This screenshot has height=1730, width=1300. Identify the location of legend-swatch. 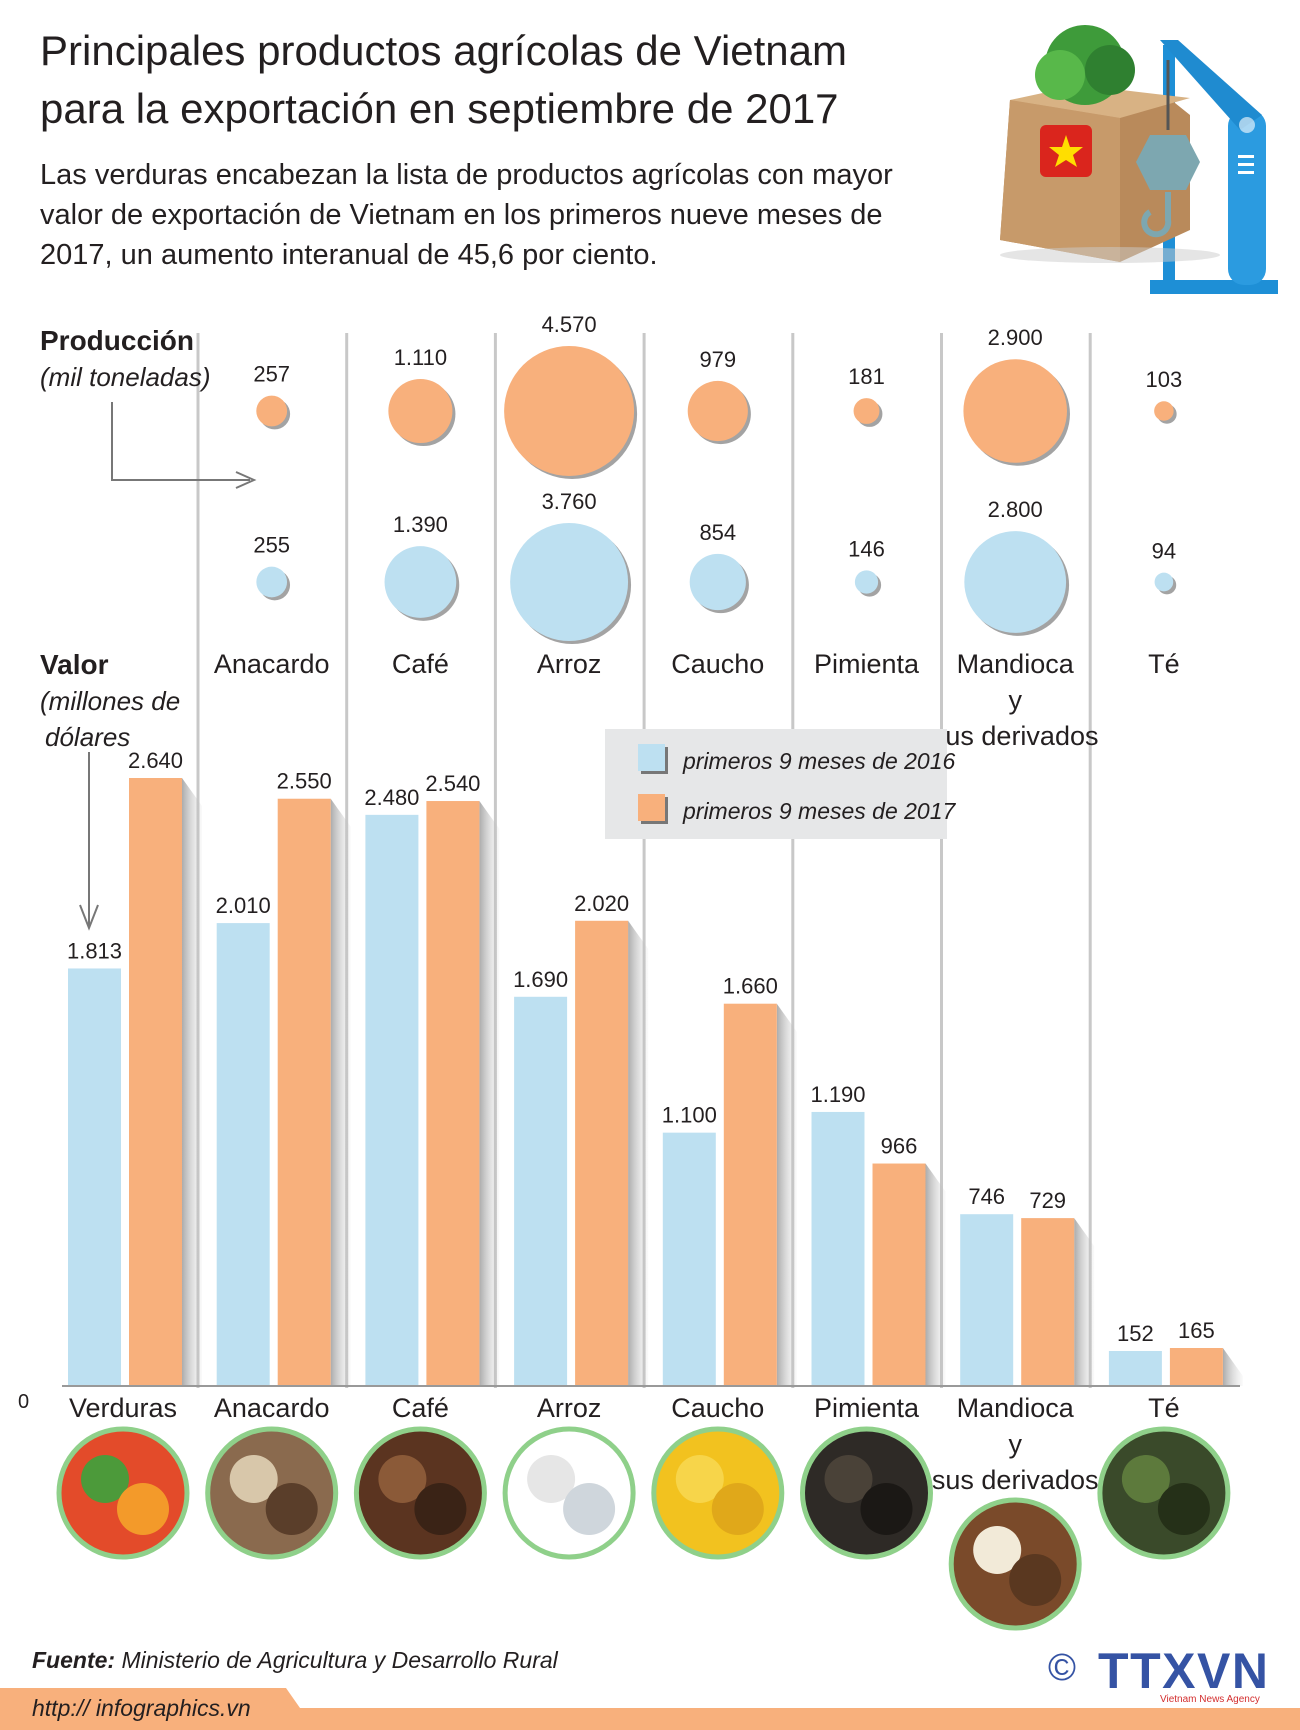
(651, 807).